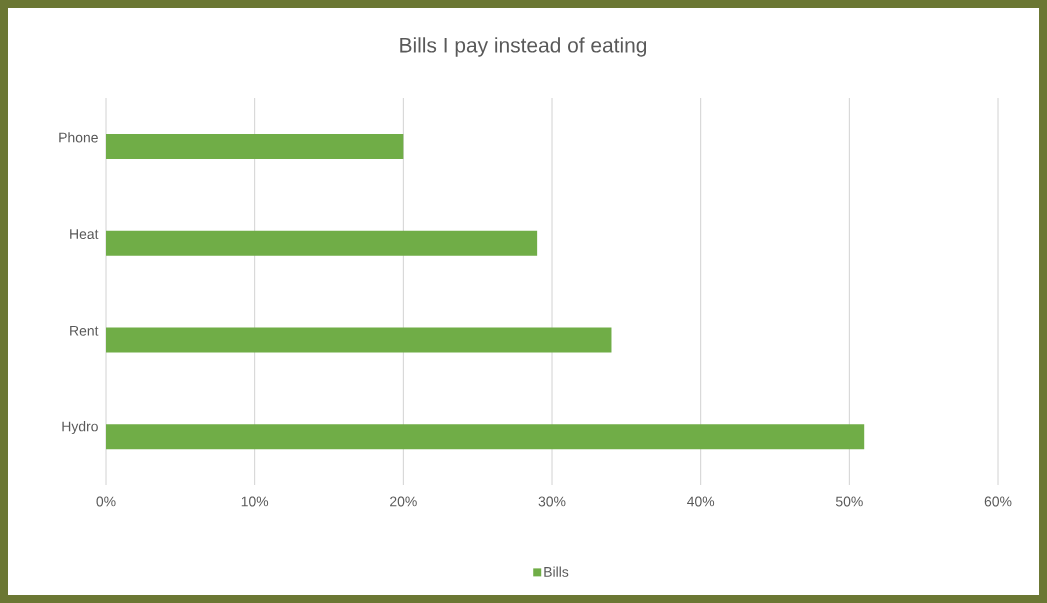 Image resolution: width=1047 pixels, height=603 pixels. Describe the element at coordinates (998, 501) in the screenshot. I see `x-tick-label: 60%` at that location.